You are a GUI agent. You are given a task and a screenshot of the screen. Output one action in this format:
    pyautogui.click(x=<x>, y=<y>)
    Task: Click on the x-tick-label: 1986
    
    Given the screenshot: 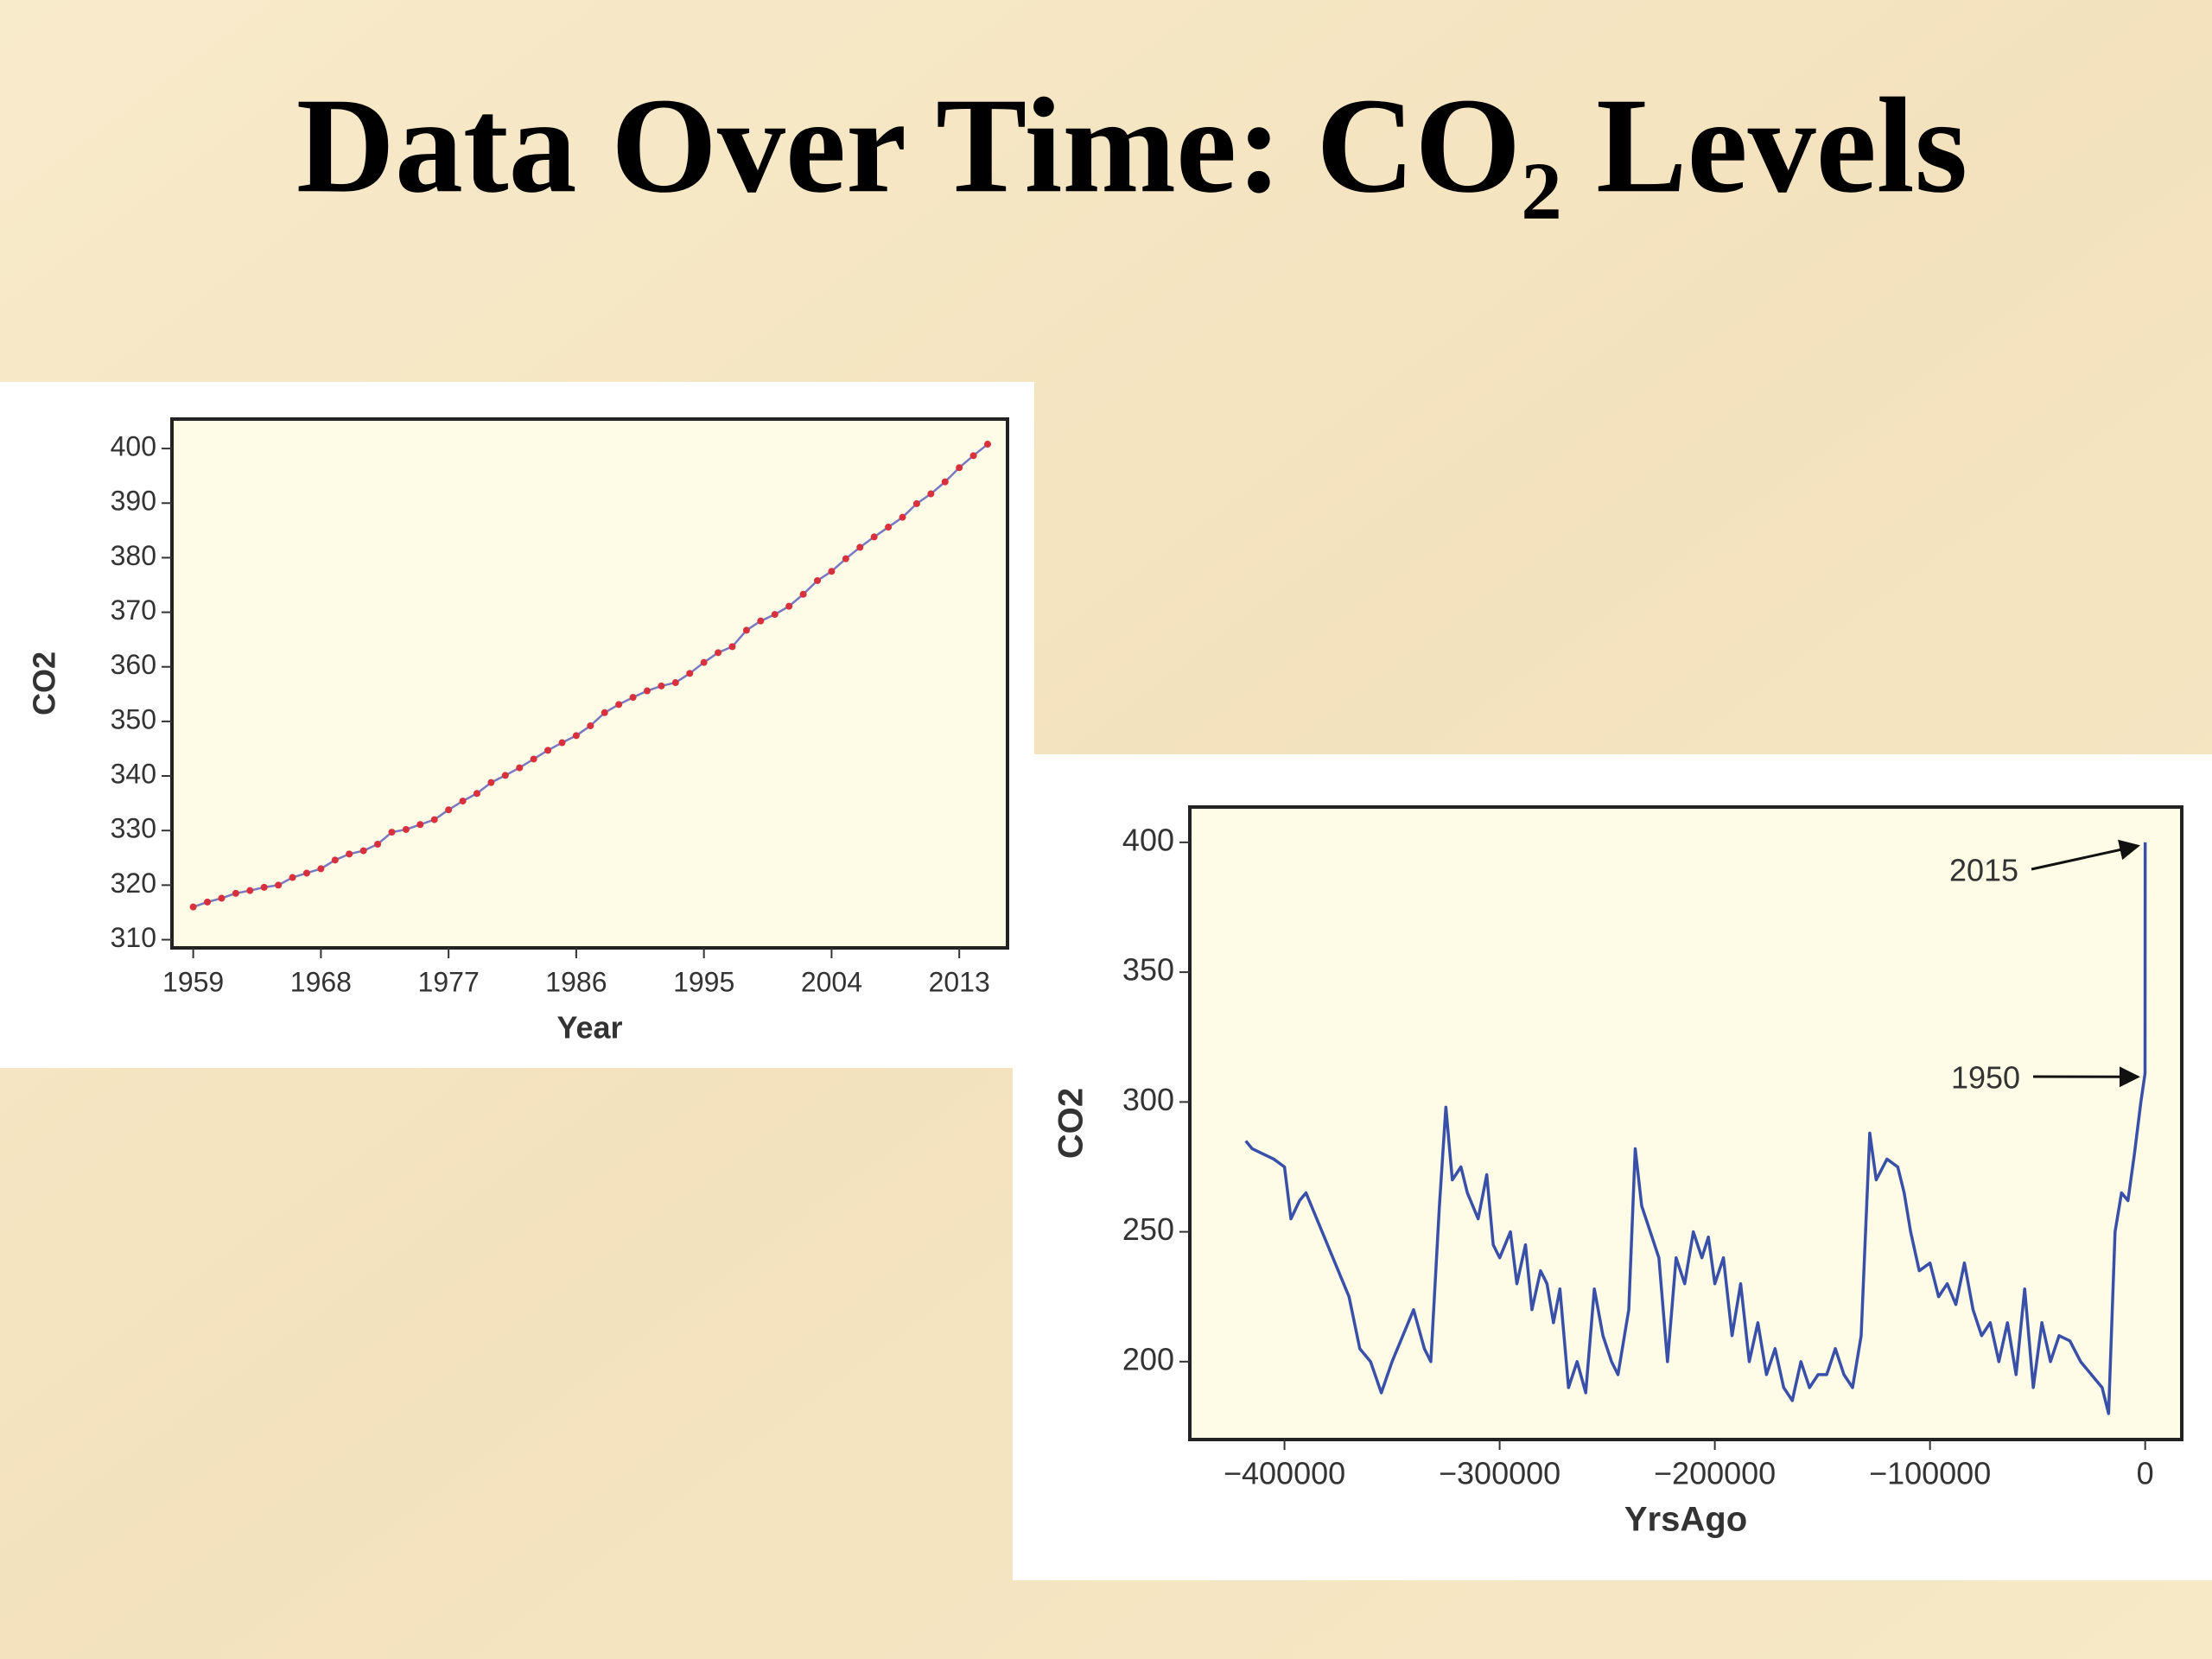 What is the action you would take?
    pyautogui.click(x=576, y=982)
    